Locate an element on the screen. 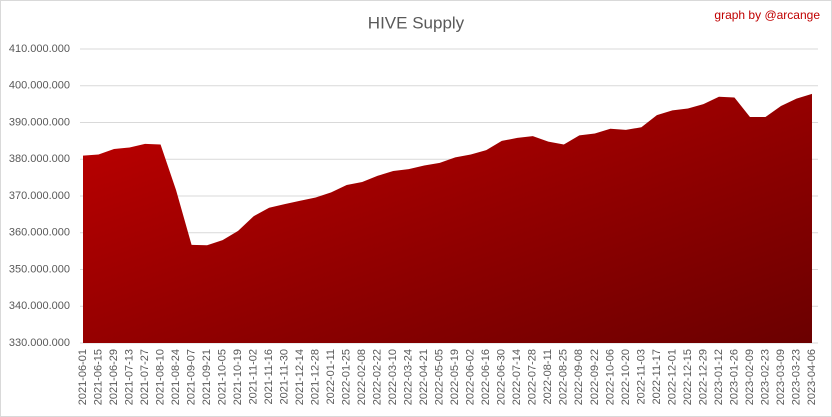 The image size is (832, 417). x-tick-label: 2021-07-27 is located at coordinates (145, 377).